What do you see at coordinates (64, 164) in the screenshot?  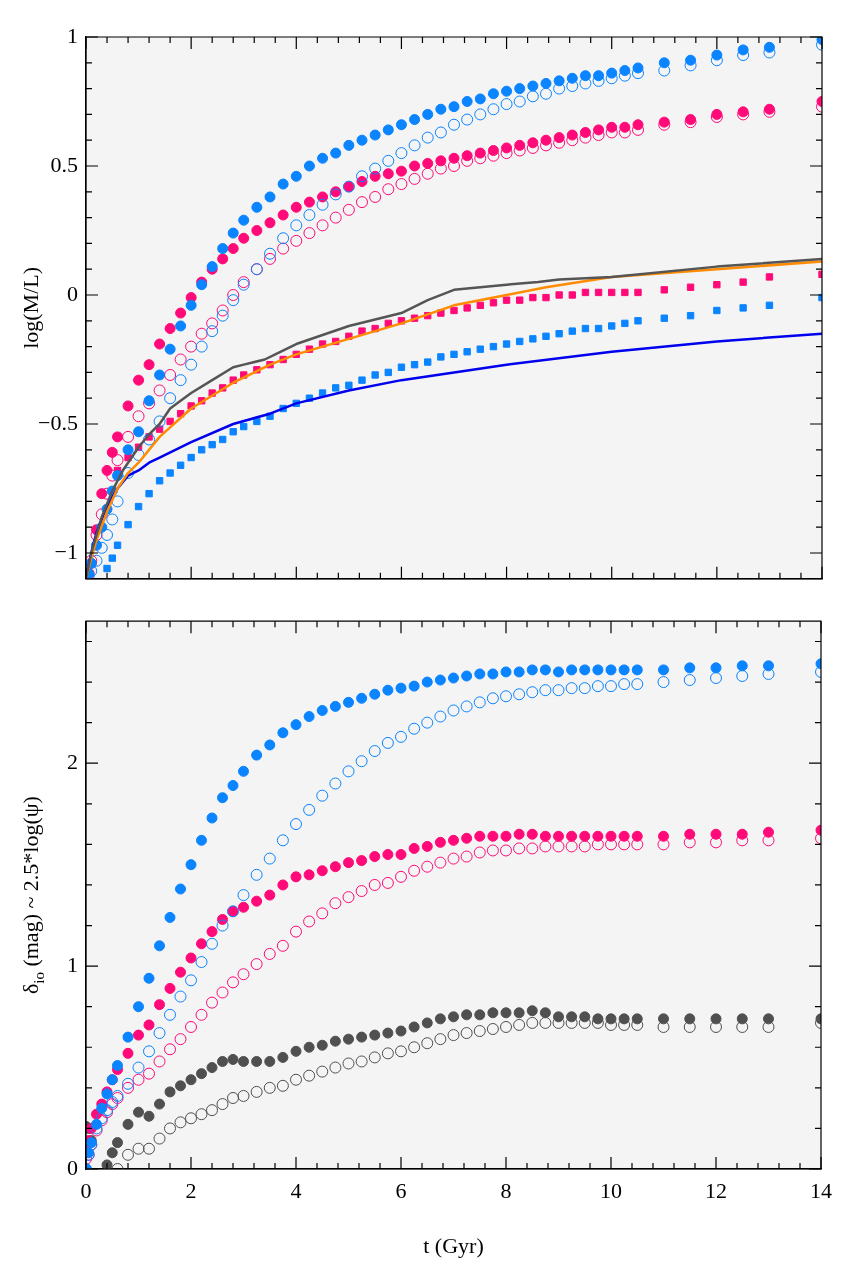 I see `y-tick-label: 0.5` at bounding box center [64, 164].